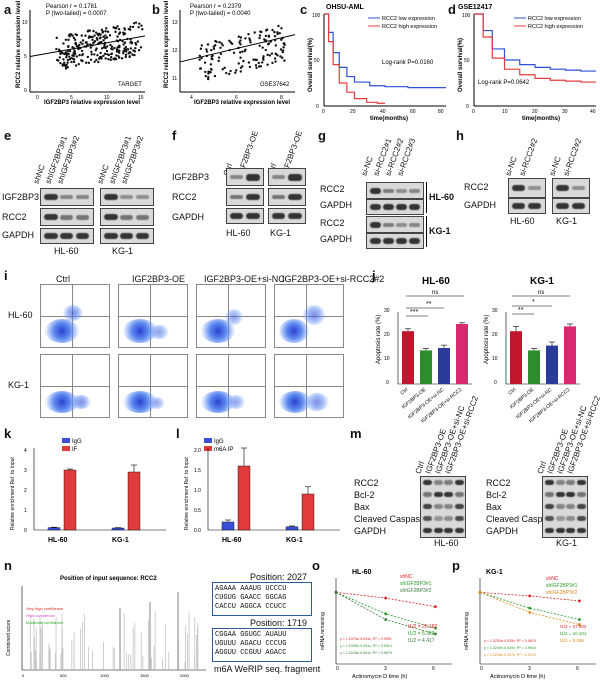 Image resolution: width=600 pixels, height=687 pixels. Describe the element at coordinates (236, 98) in the screenshot. I see `xtick-b-1: 6` at that location.